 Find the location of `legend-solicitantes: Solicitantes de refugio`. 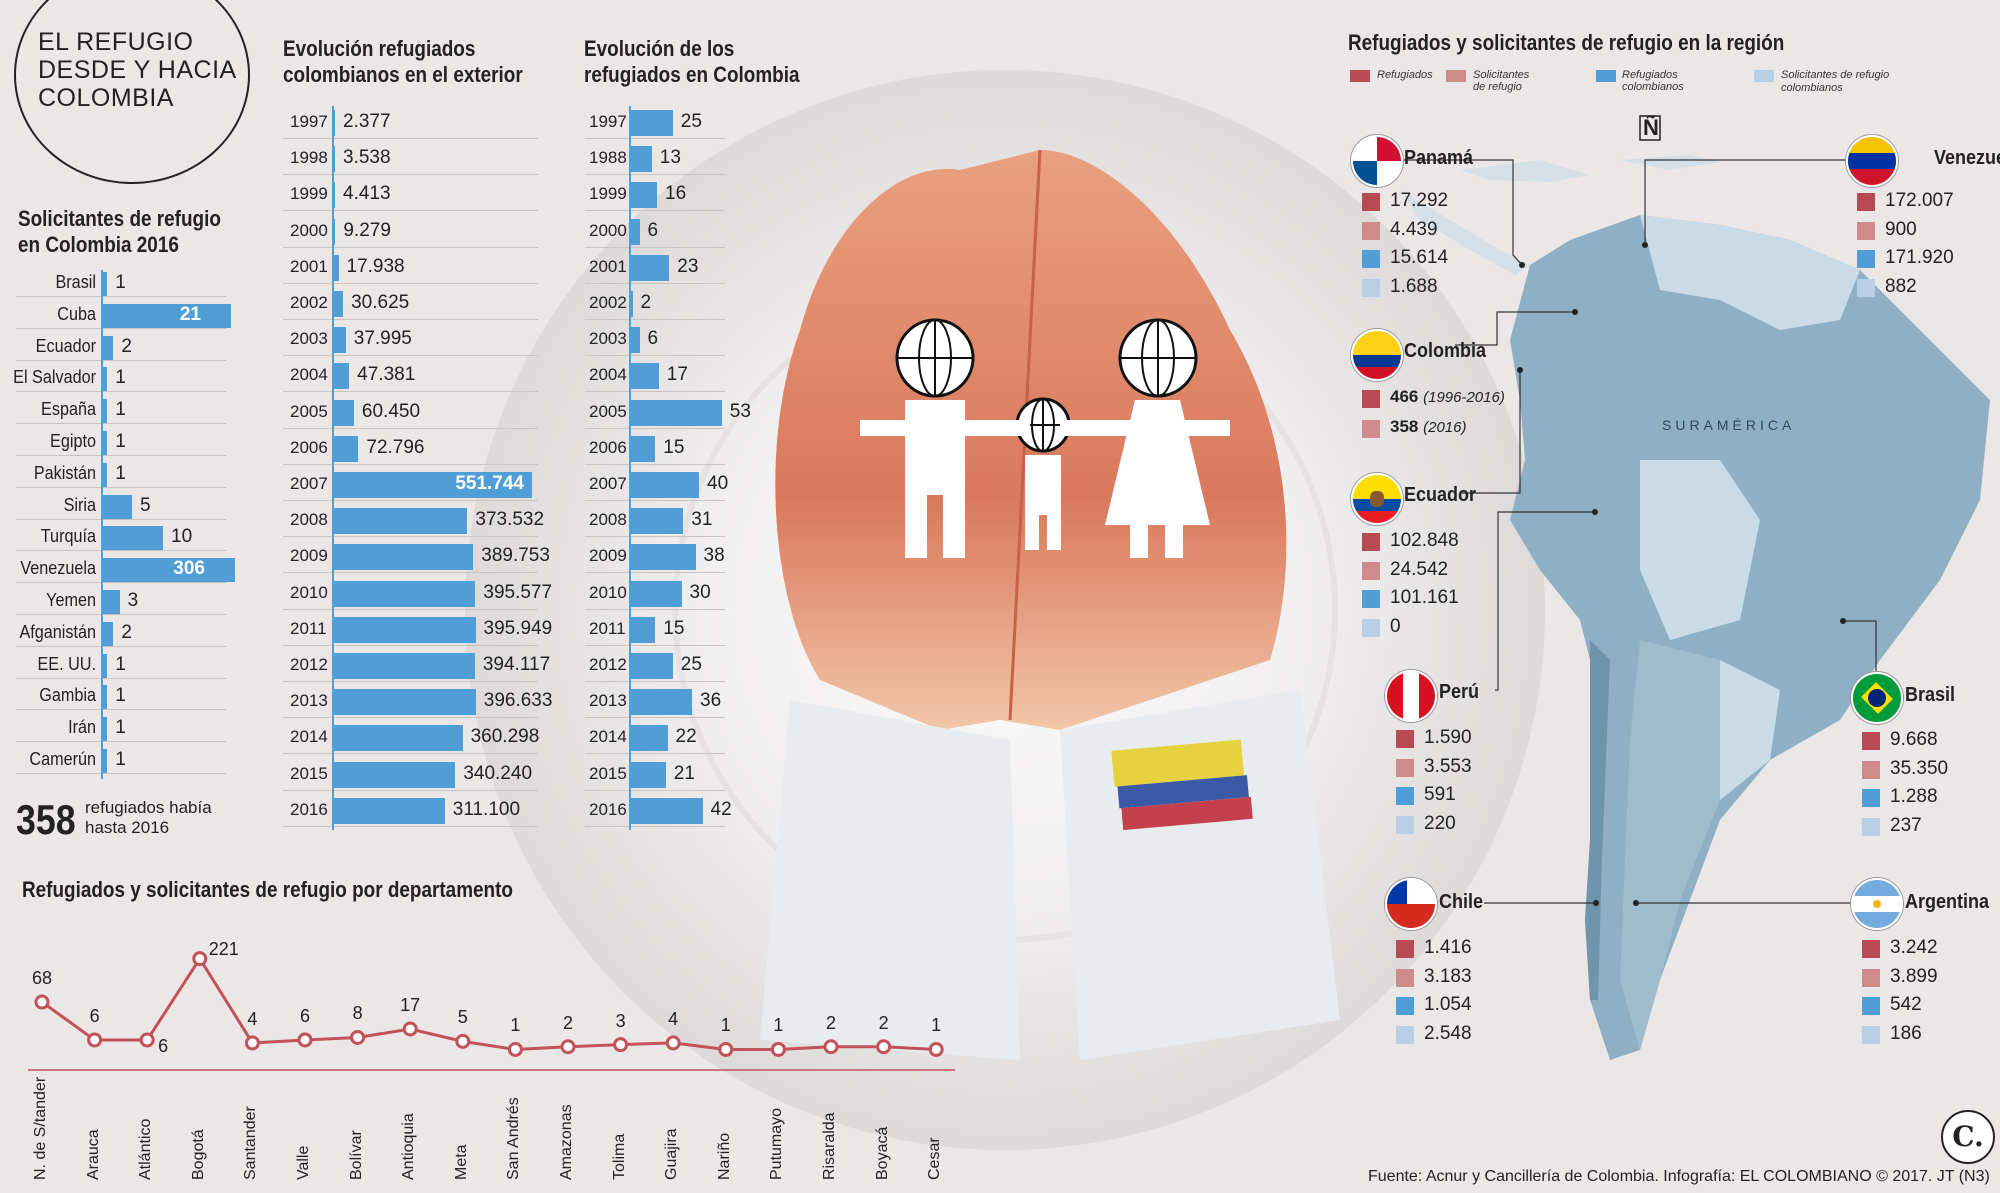

legend-solicitantes: Solicitantes de refugio is located at coordinates (1501, 81).